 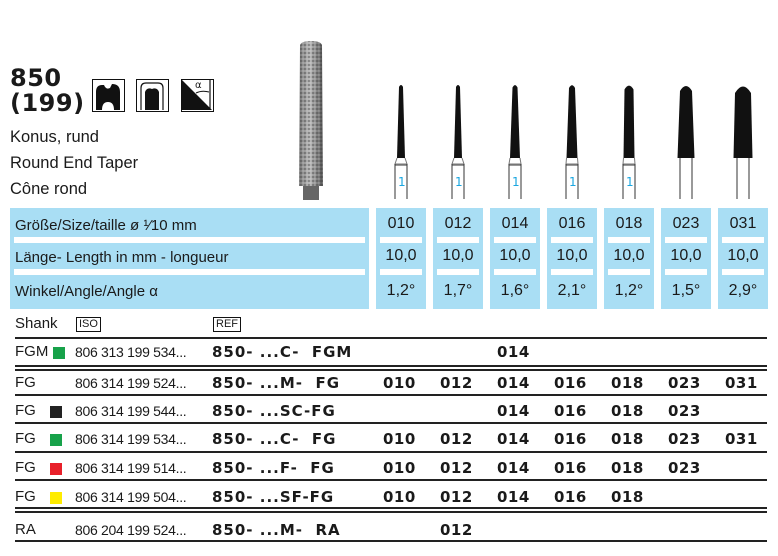 I want to click on size-value: 012, so click(x=458, y=223).